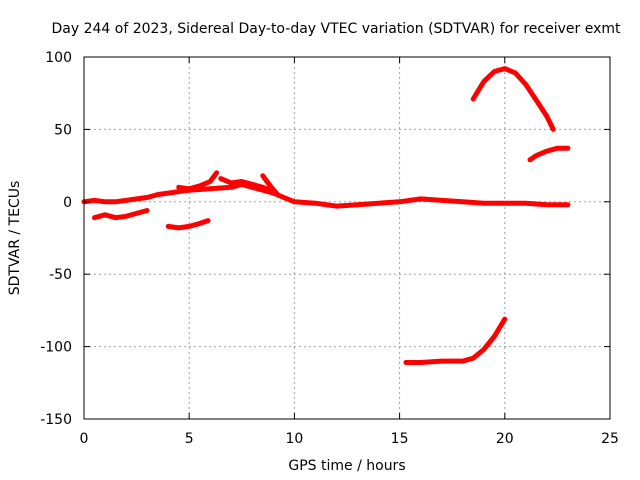 Image resolution: width=640 pixels, height=480 pixels. I want to click on x-tick-label: 25, so click(610, 439).